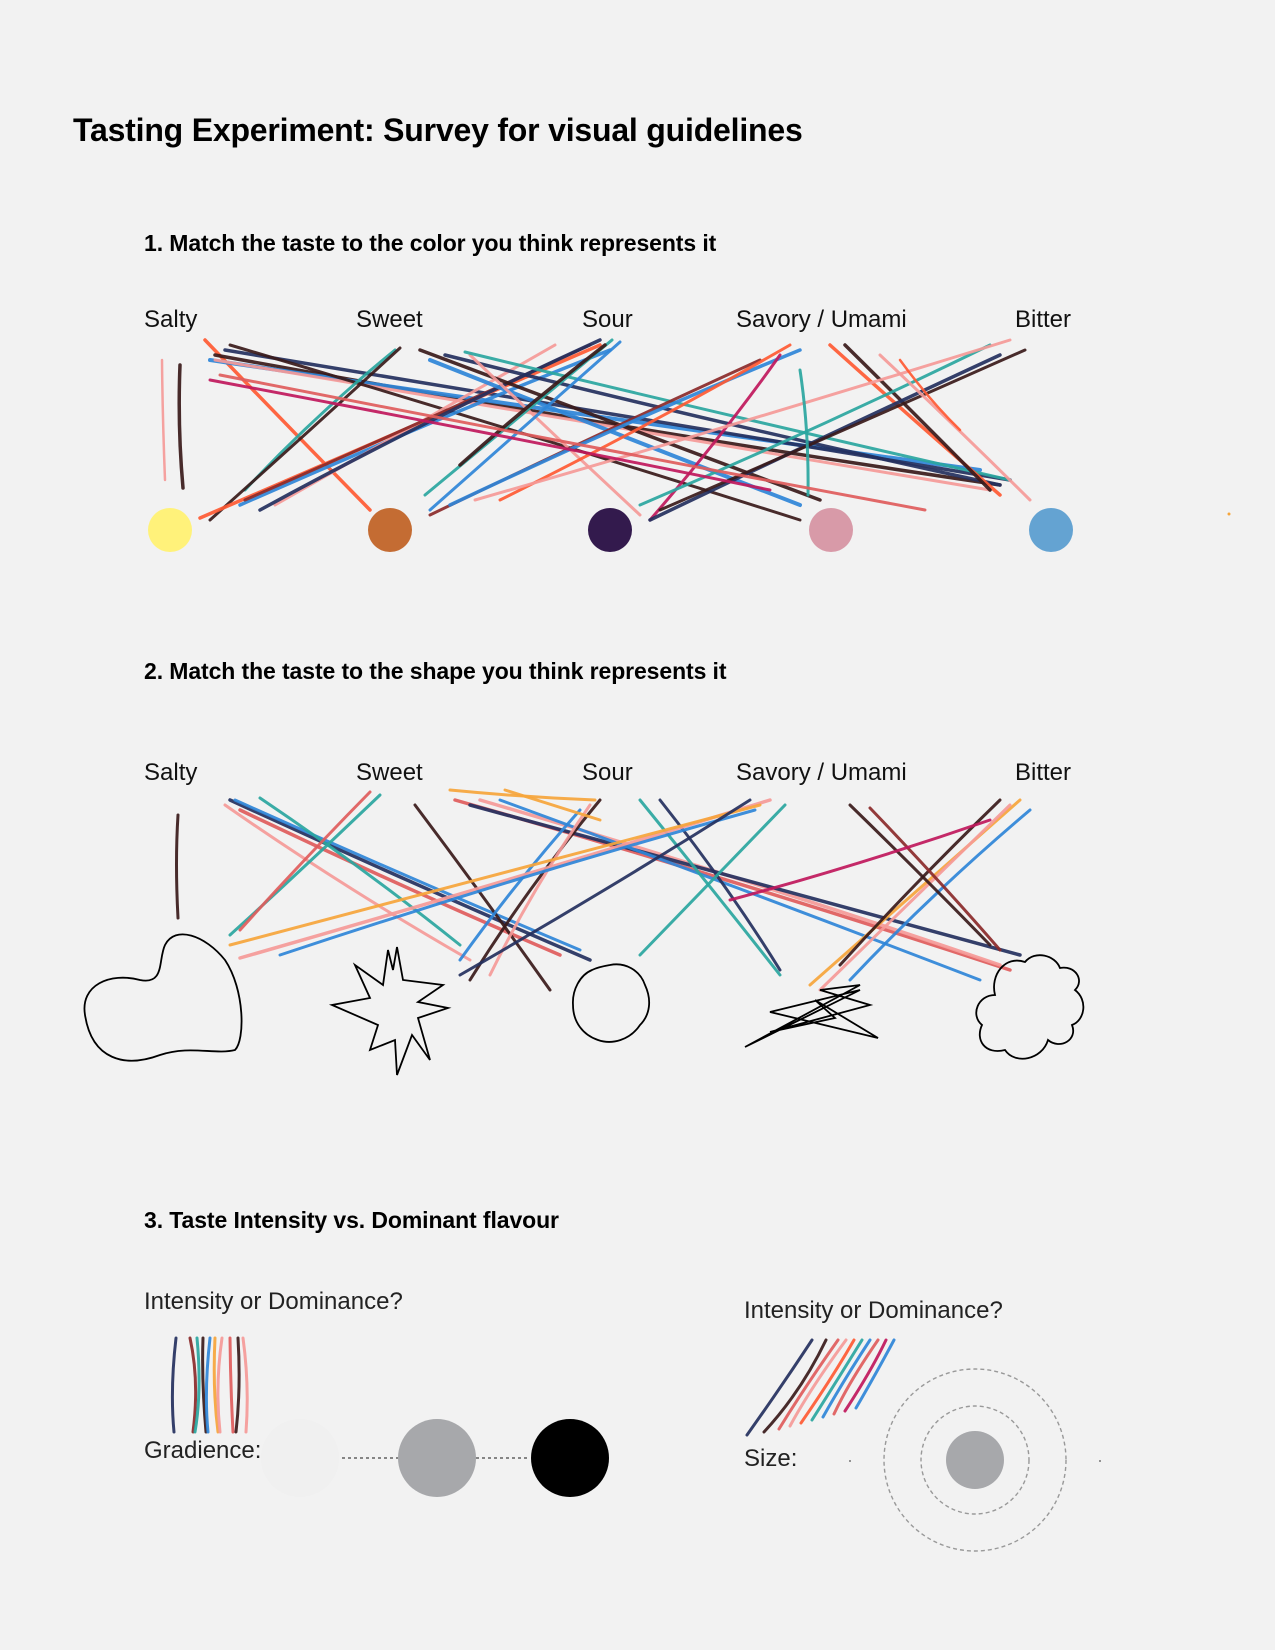 This screenshot has height=1650, width=1275. I want to click on gradience-circle-medium, so click(437, 1458).